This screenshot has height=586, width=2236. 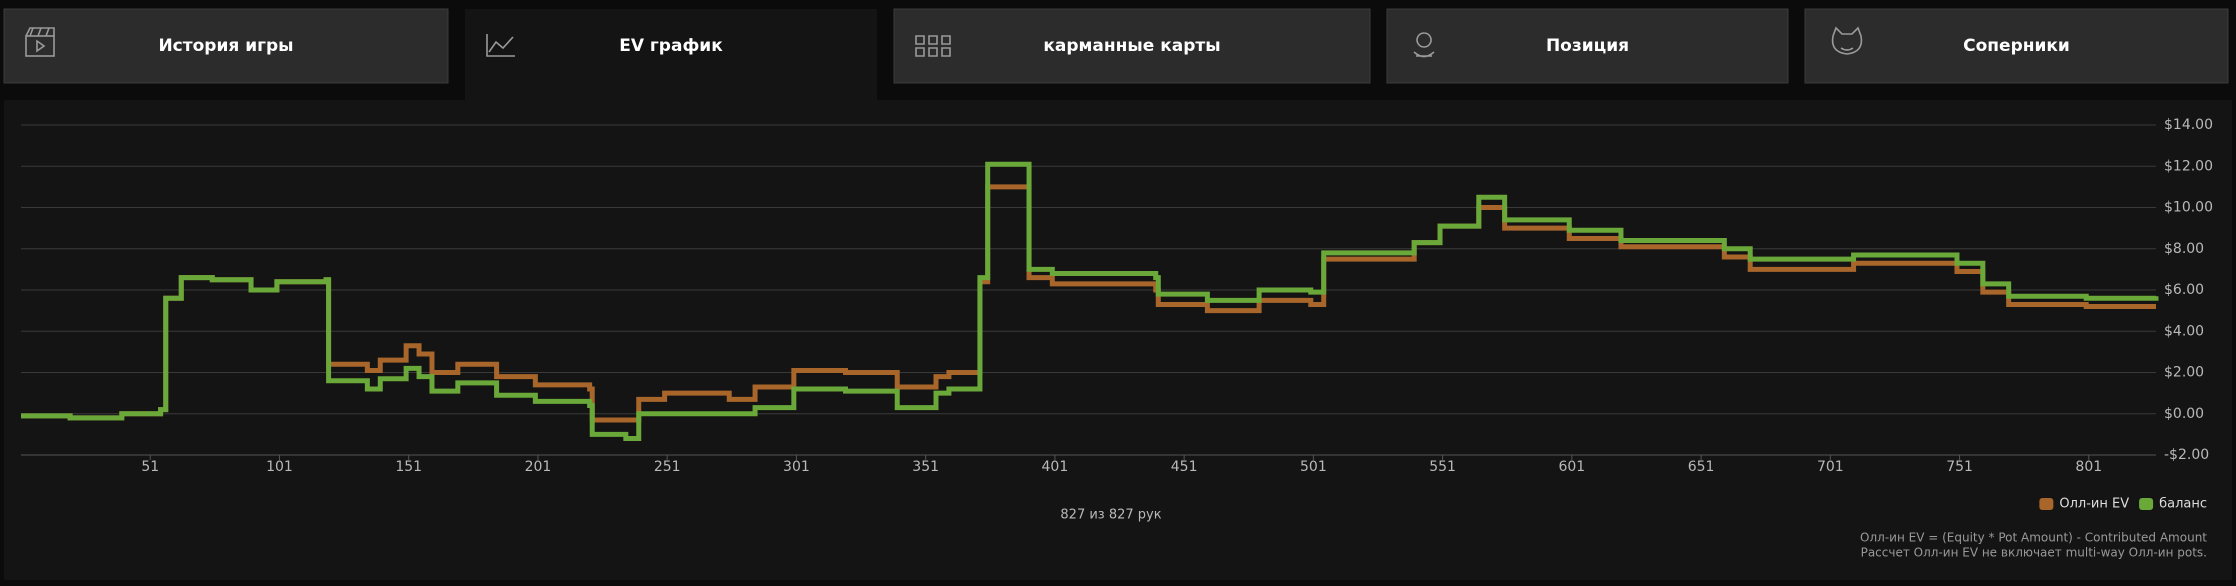 What do you see at coordinates (2186, 455) in the screenshot?
I see `y-tick-label: -$2.00` at bounding box center [2186, 455].